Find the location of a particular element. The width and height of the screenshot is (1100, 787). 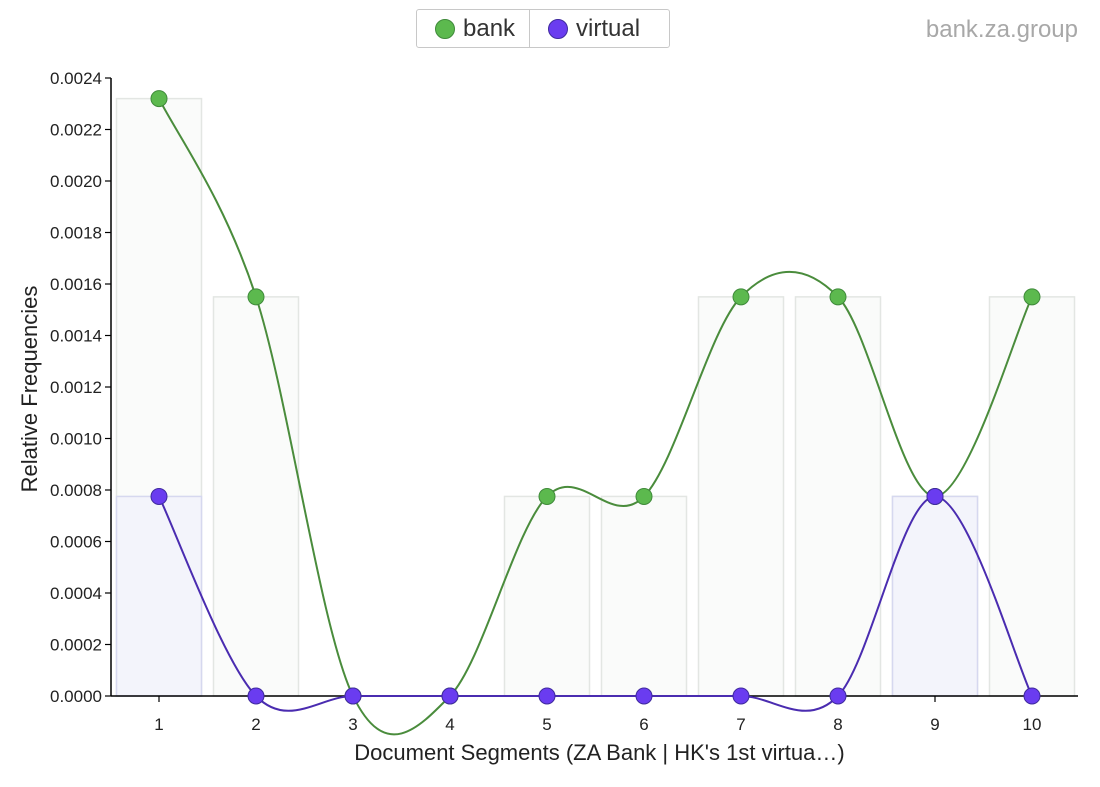

legend: bank virtual is located at coordinates (543, 28).